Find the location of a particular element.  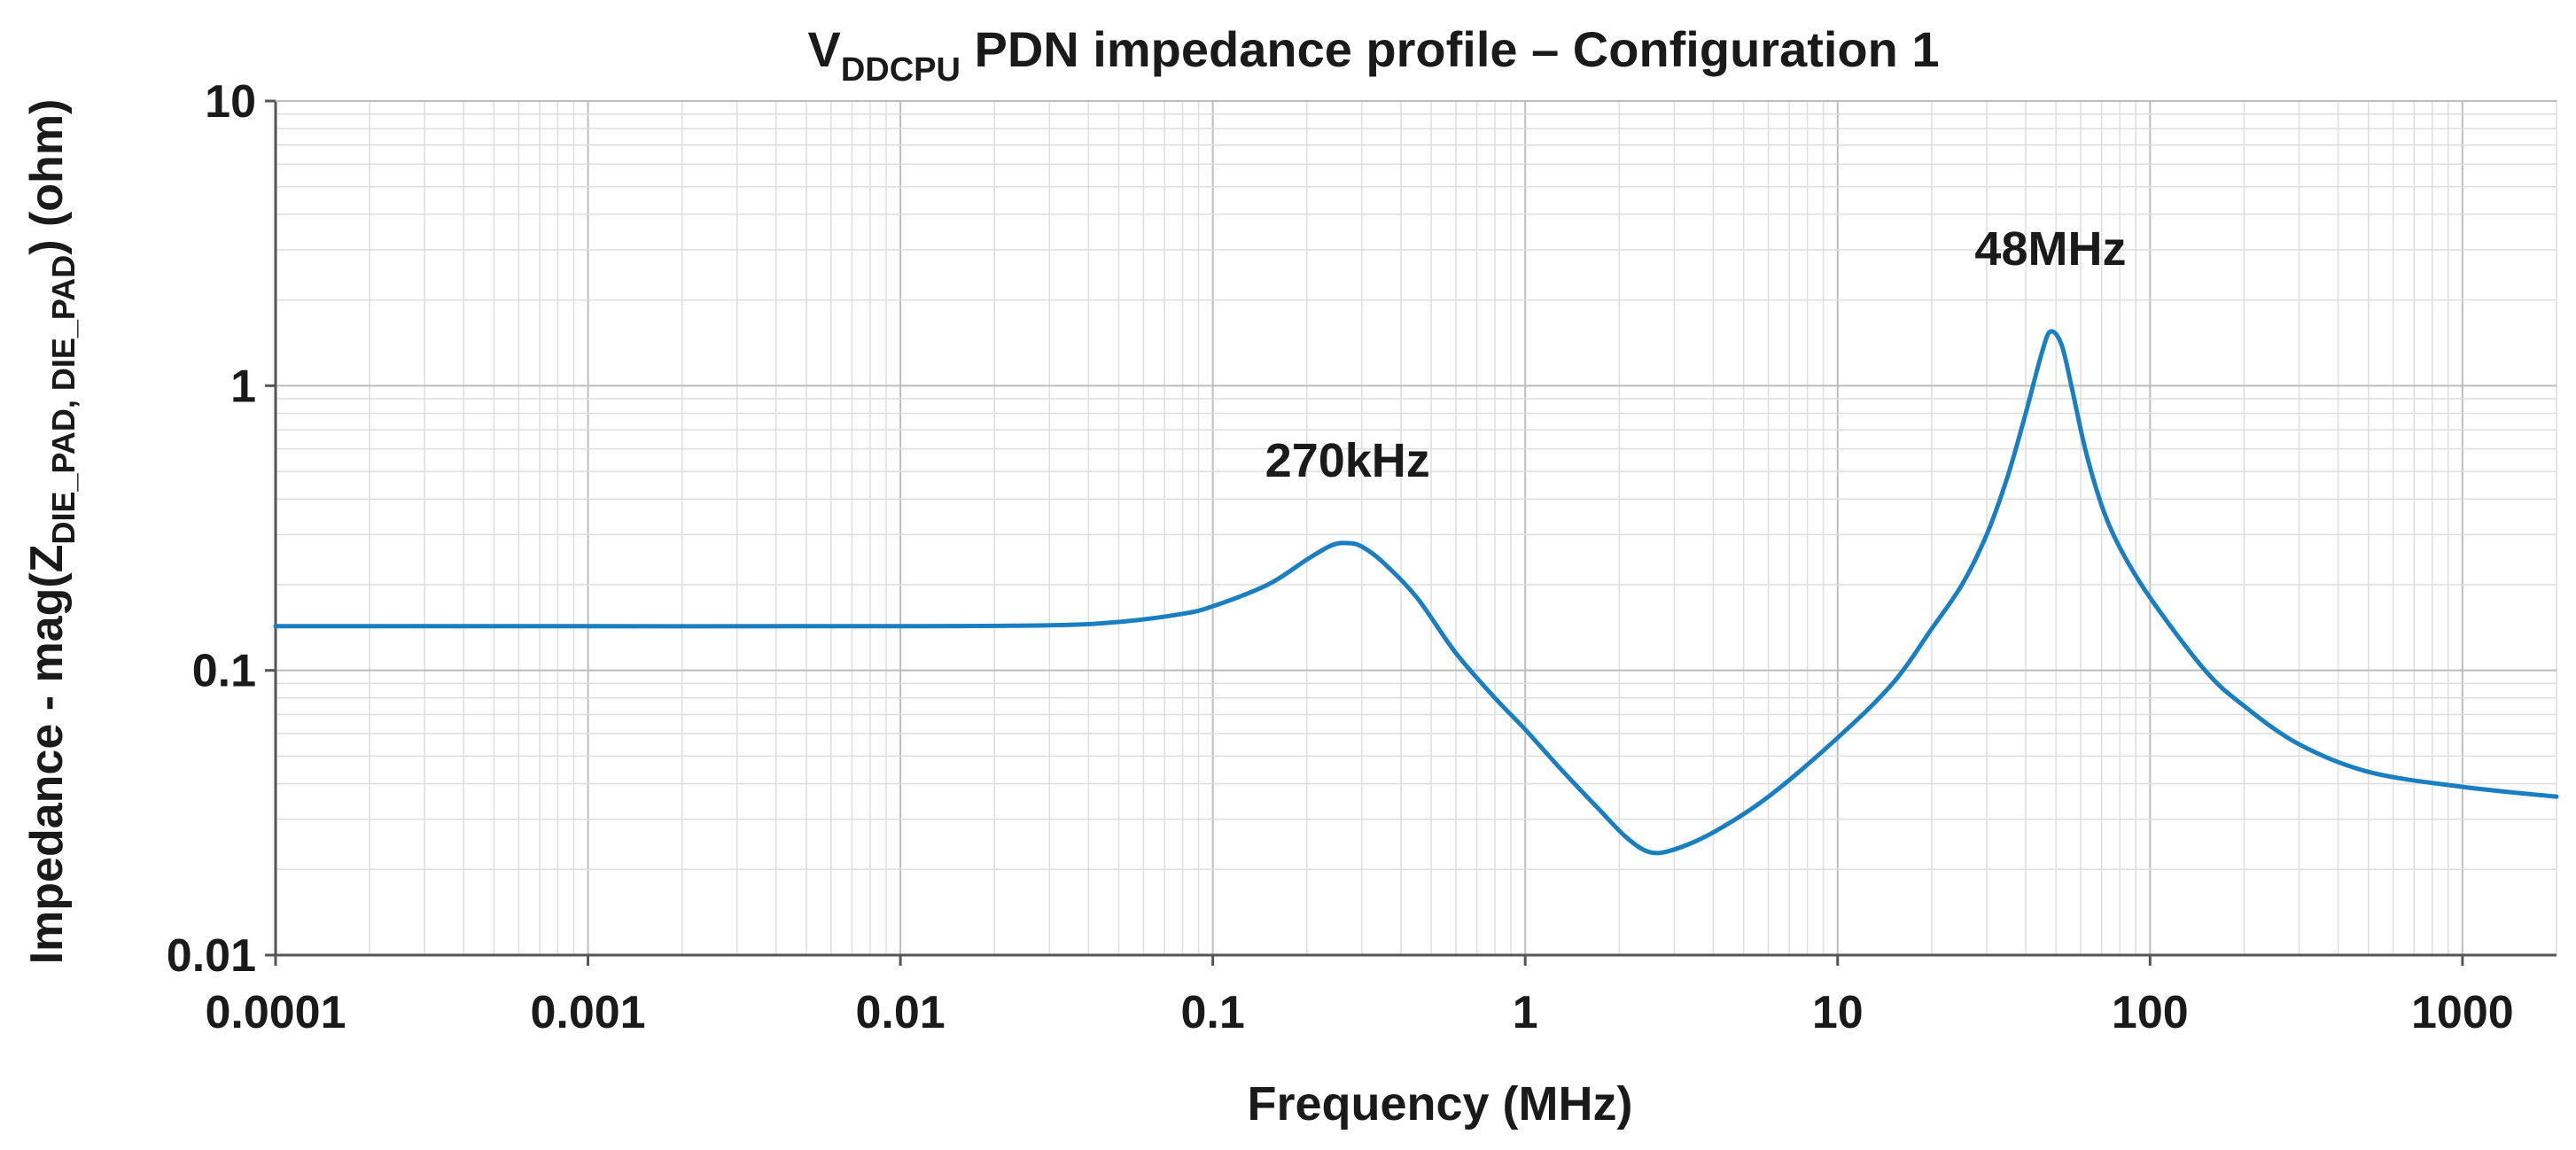

chart-title-suffix: PDN impedance profile – Configuration 1 is located at coordinates (1451, 49).